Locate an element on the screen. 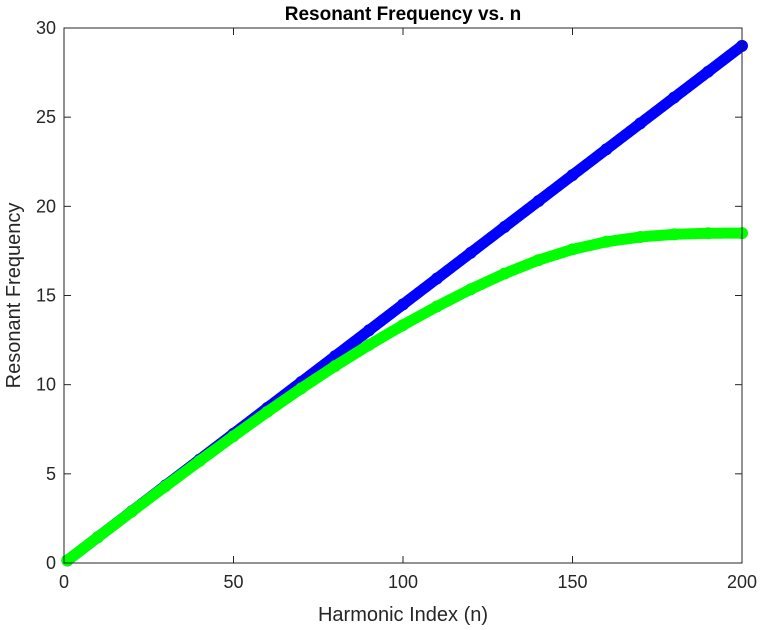  y-tick-label: 5 is located at coordinates (51, 474).